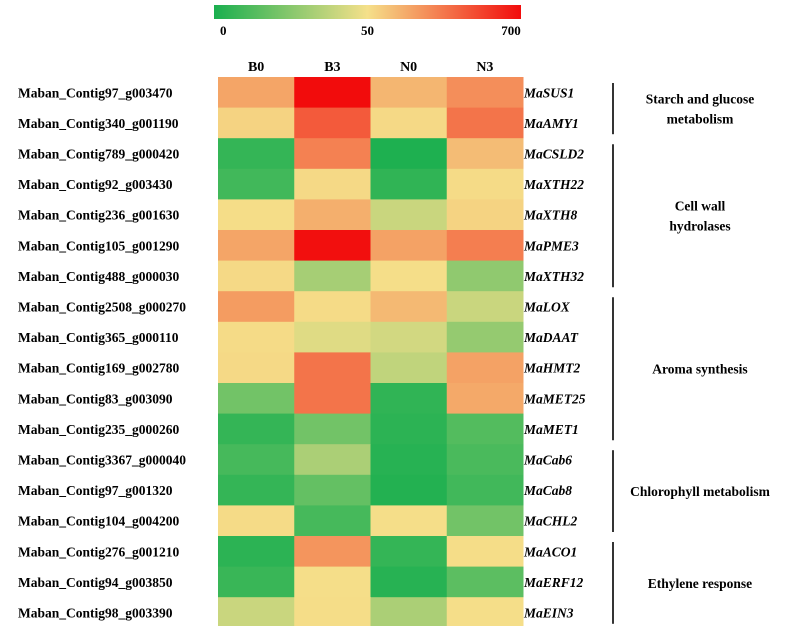 Image resolution: width=790 pixels, height=626 pixels. I want to click on row-id-label: Maban_Contig488_g000030, so click(99, 276).